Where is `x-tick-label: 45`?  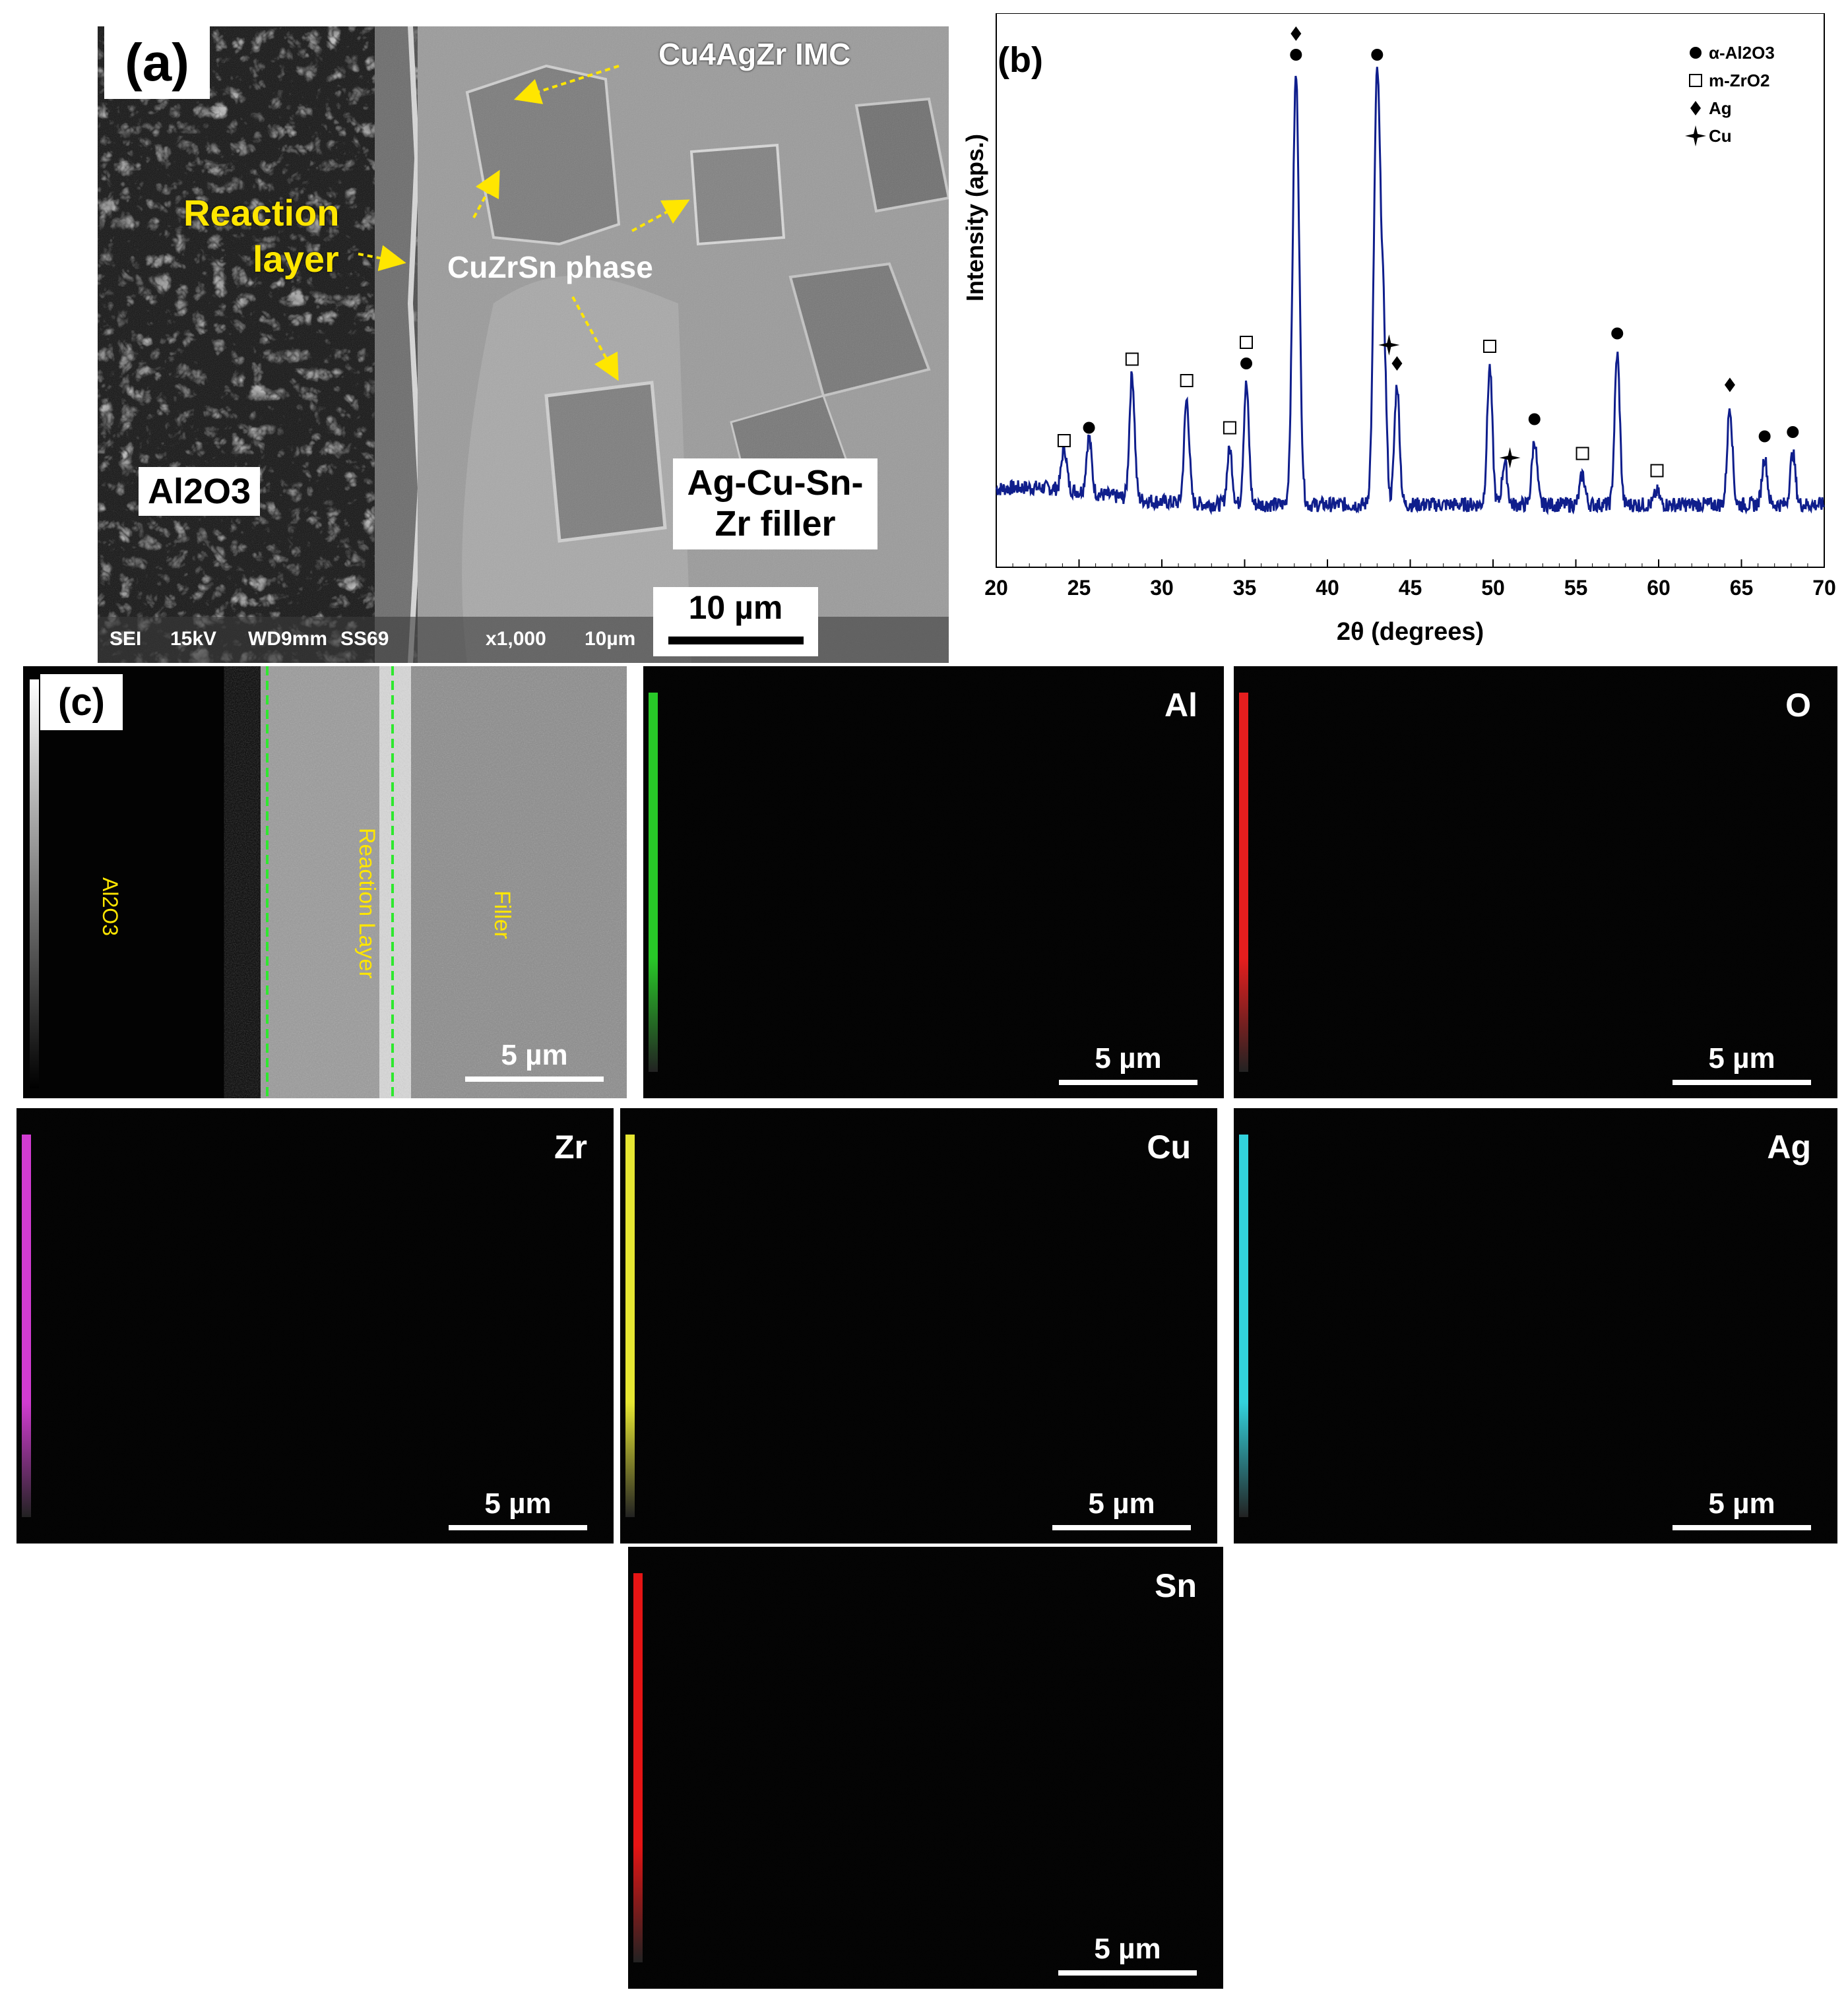
x-tick-label: 45 is located at coordinates (1411, 588).